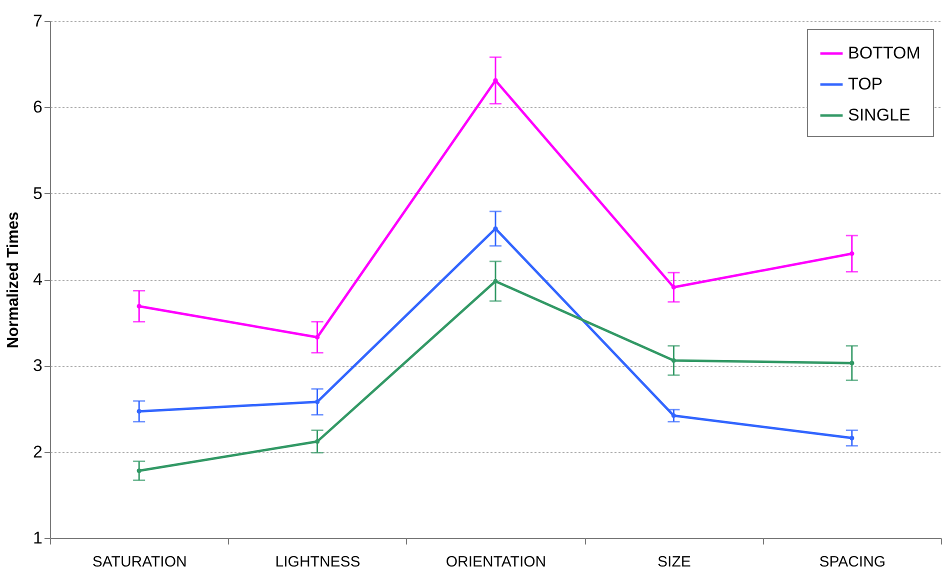 The image size is (946, 577). I want to click on y-axis-title: Normalized Times, so click(13, 280).